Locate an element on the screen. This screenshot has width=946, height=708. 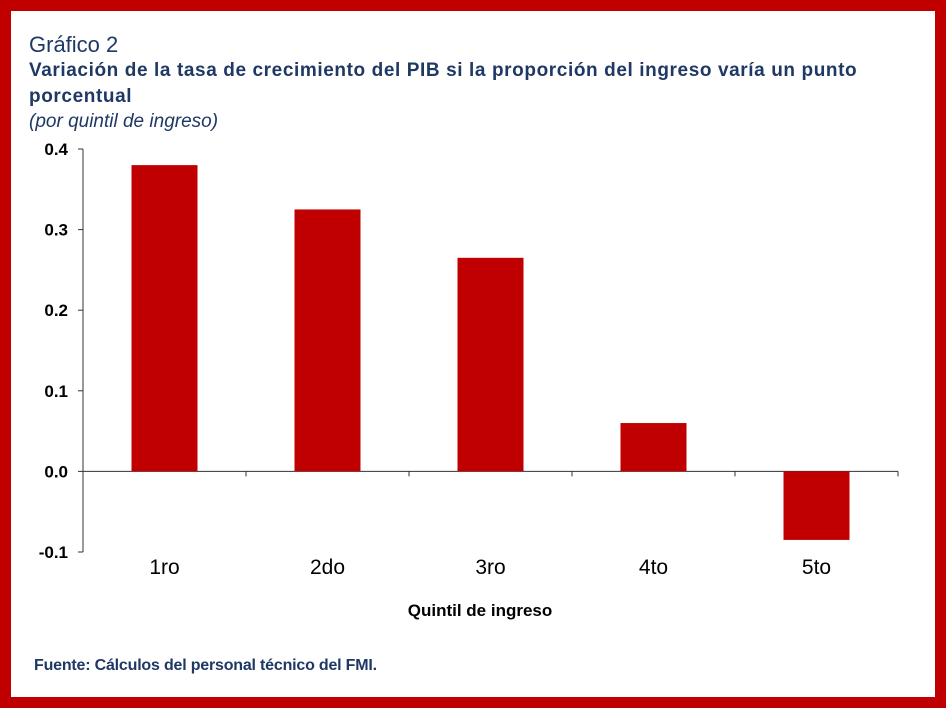
chart-title: Gráfico 2 is located at coordinates (74, 44).